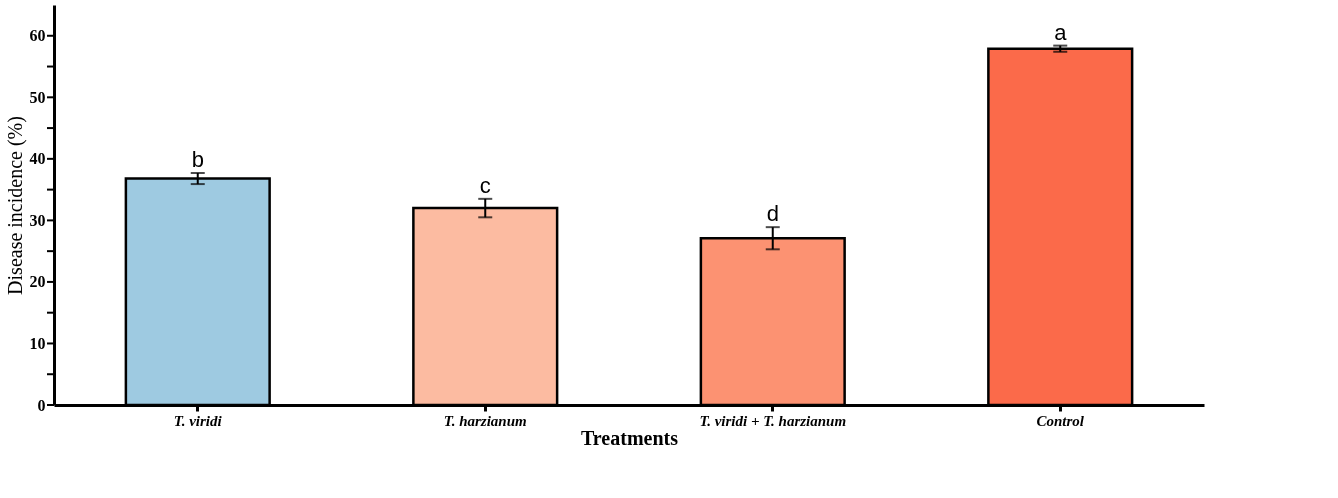 Image resolution: width=1338 pixels, height=498 pixels. Describe the element at coordinates (198, 420) in the screenshot. I see `x-tick-label: T. viridi` at that location.